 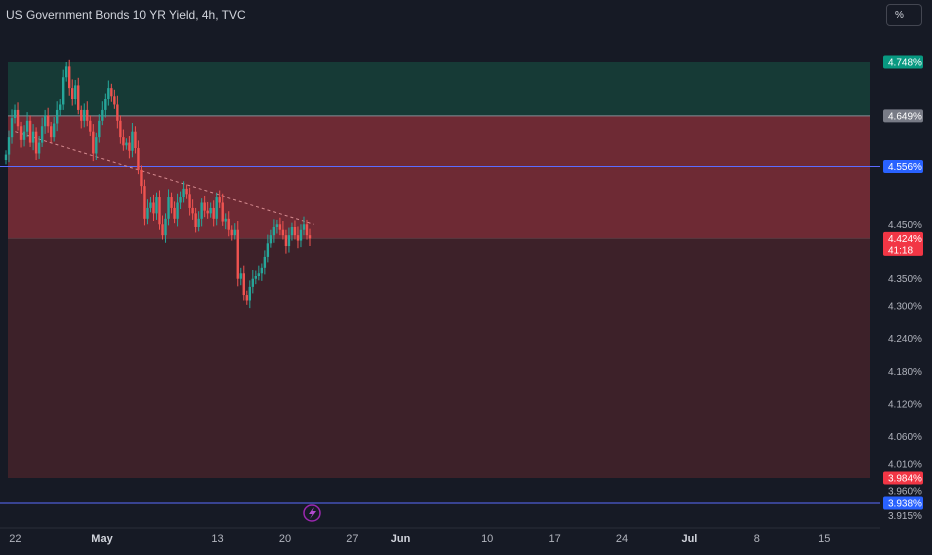 I want to click on x-tick-label: Jun, so click(x=401, y=539).